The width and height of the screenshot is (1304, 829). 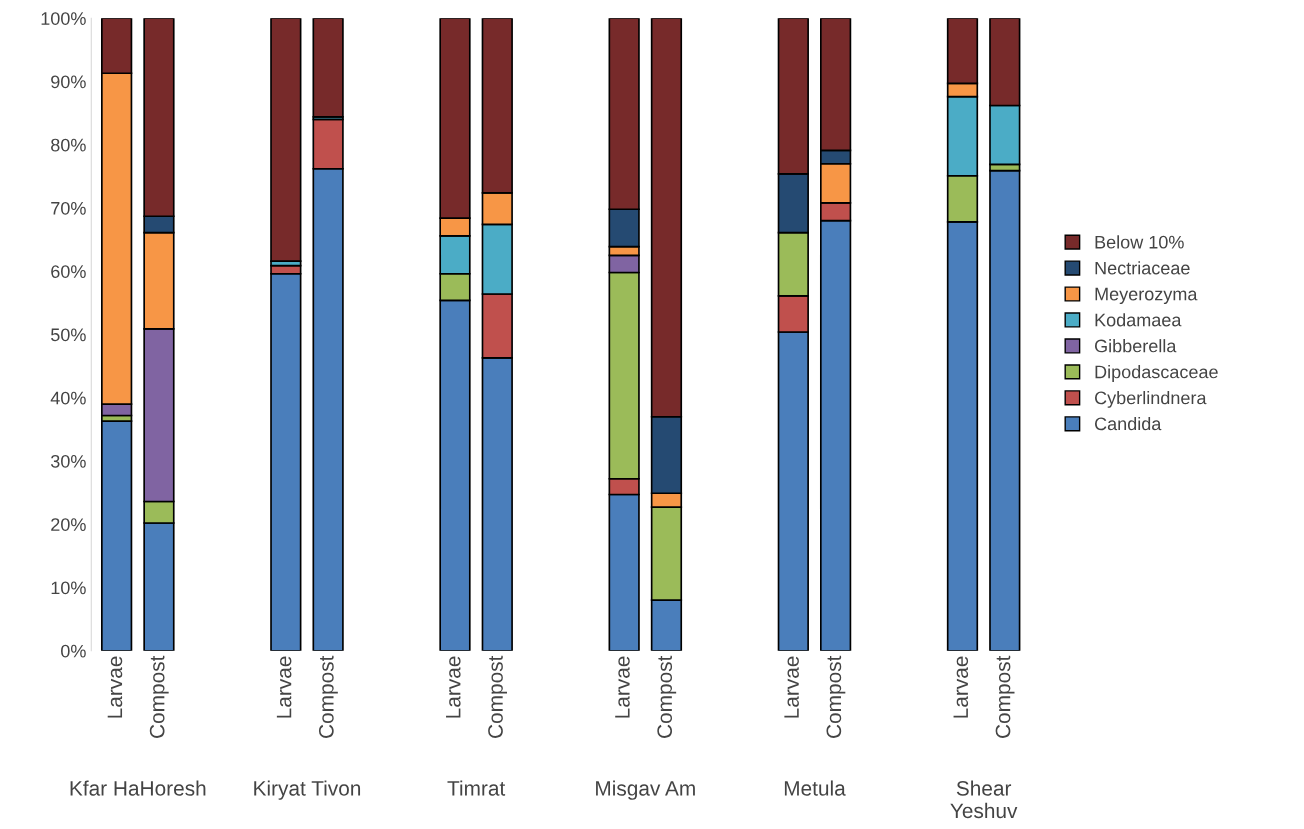 What do you see at coordinates (68, 145) in the screenshot?
I see `y-tick-label: 80%` at bounding box center [68, 145].